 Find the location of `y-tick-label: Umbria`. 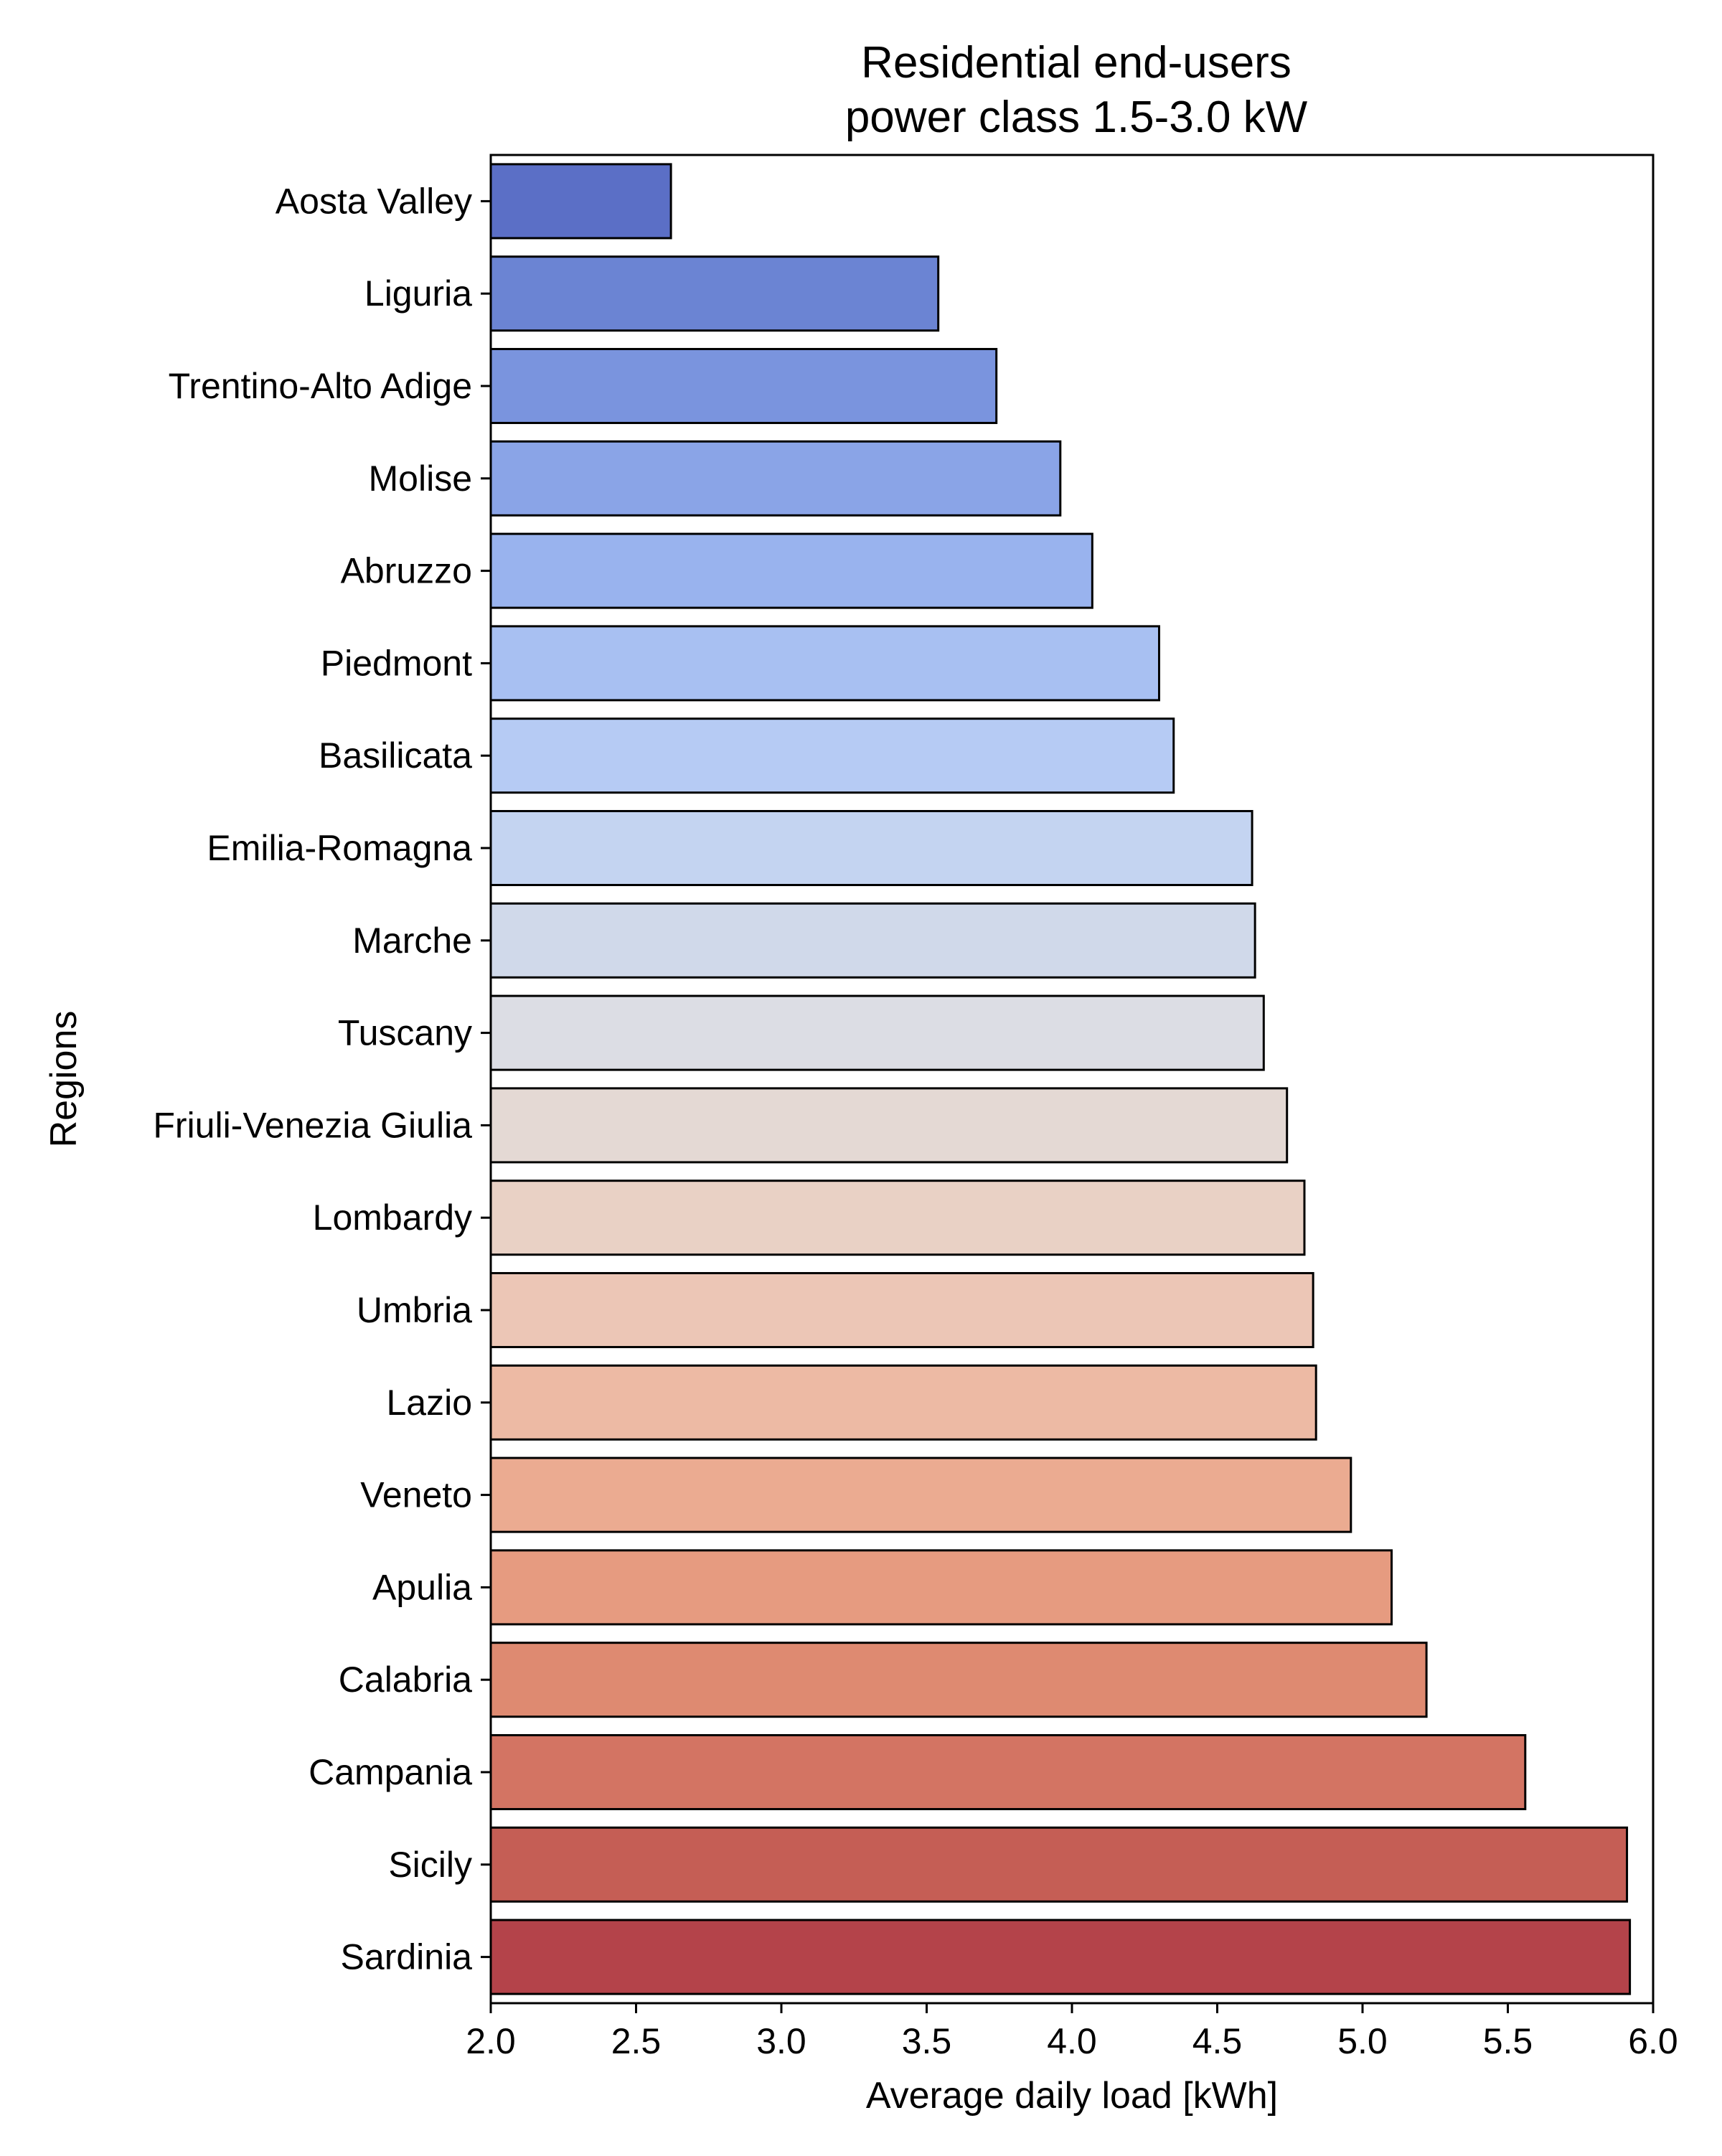

y-tick-label: Umbria is located at coordinates (414, 1310).